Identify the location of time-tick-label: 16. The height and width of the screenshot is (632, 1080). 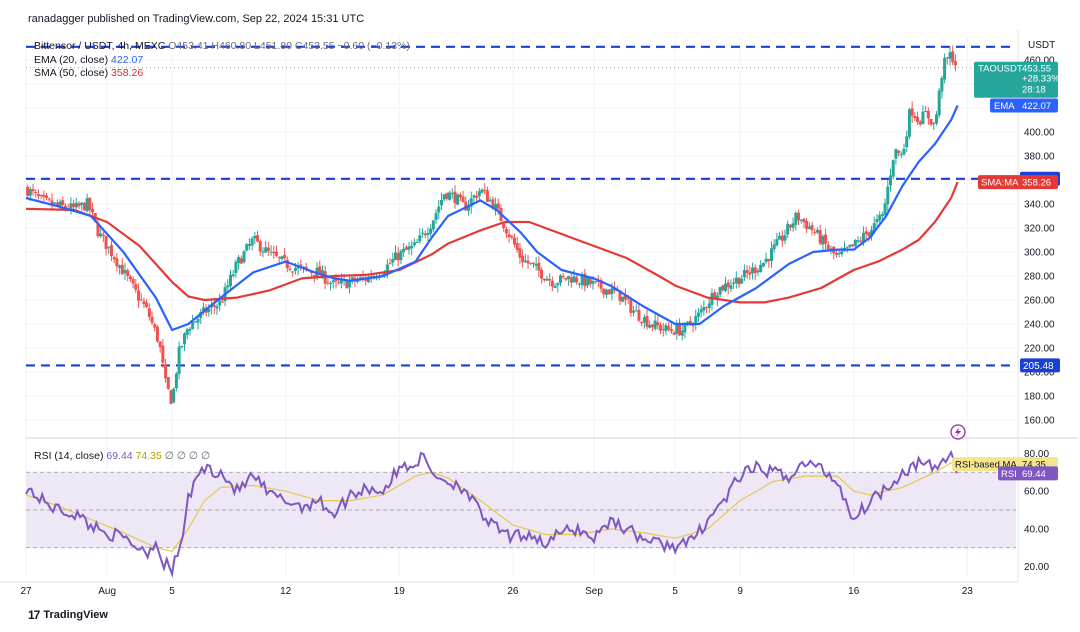
(854, 591).